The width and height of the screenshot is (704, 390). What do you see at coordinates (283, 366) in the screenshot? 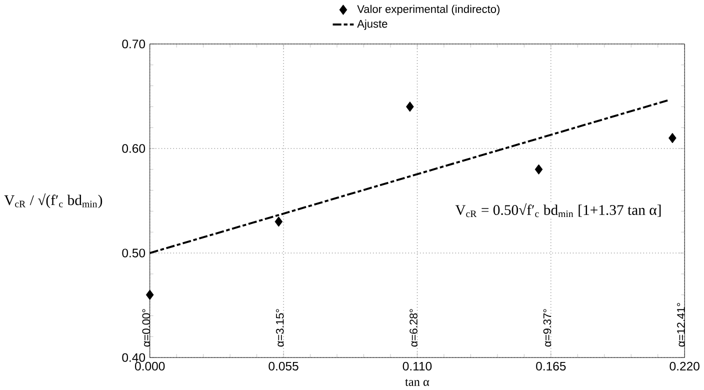
I see `x-tick-label: 0.055` at bounding box center [283, 366].